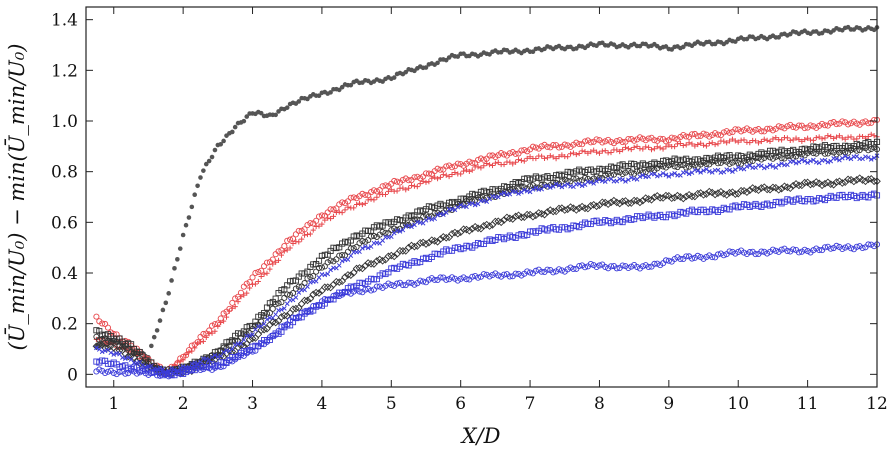 The image size is (891, 450). I want to click on x-tick-label: 7, so click(530, 404).